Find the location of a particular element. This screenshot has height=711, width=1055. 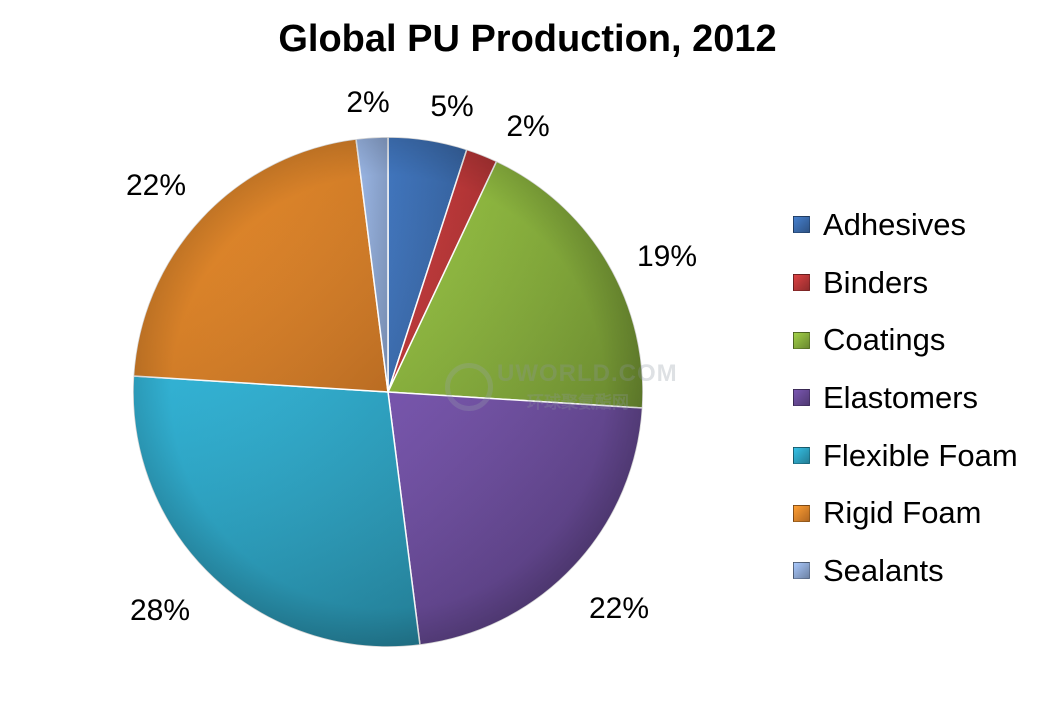

legend-swatch-flexible-foam is located at coordinates (801, 456).